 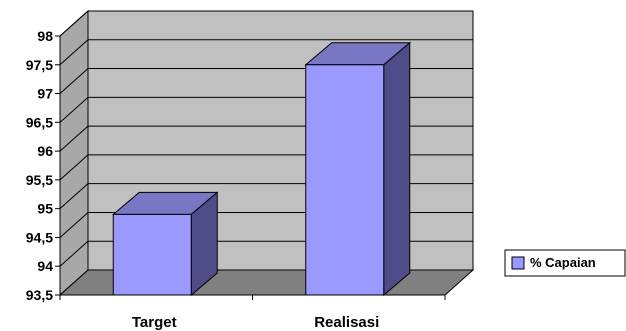 I want to click on y-tick-label: 95,5, so click(x=39, y=180).